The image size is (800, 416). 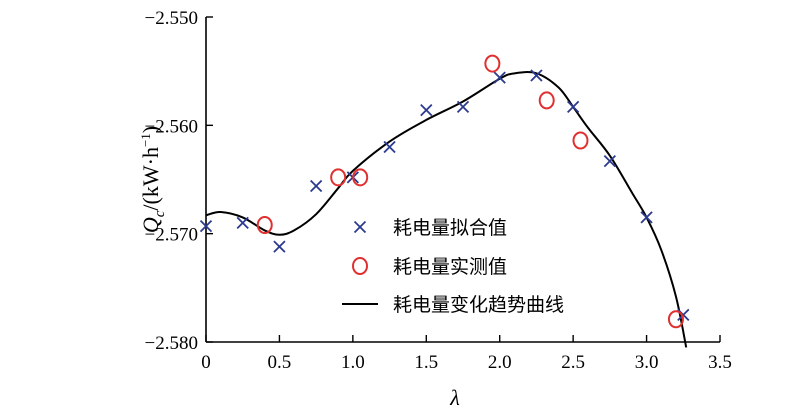 What do you see at coordinates (171, 18) in the screenshot?
I see `y-tick-label: −2.550` at bounding box center [171, 18].